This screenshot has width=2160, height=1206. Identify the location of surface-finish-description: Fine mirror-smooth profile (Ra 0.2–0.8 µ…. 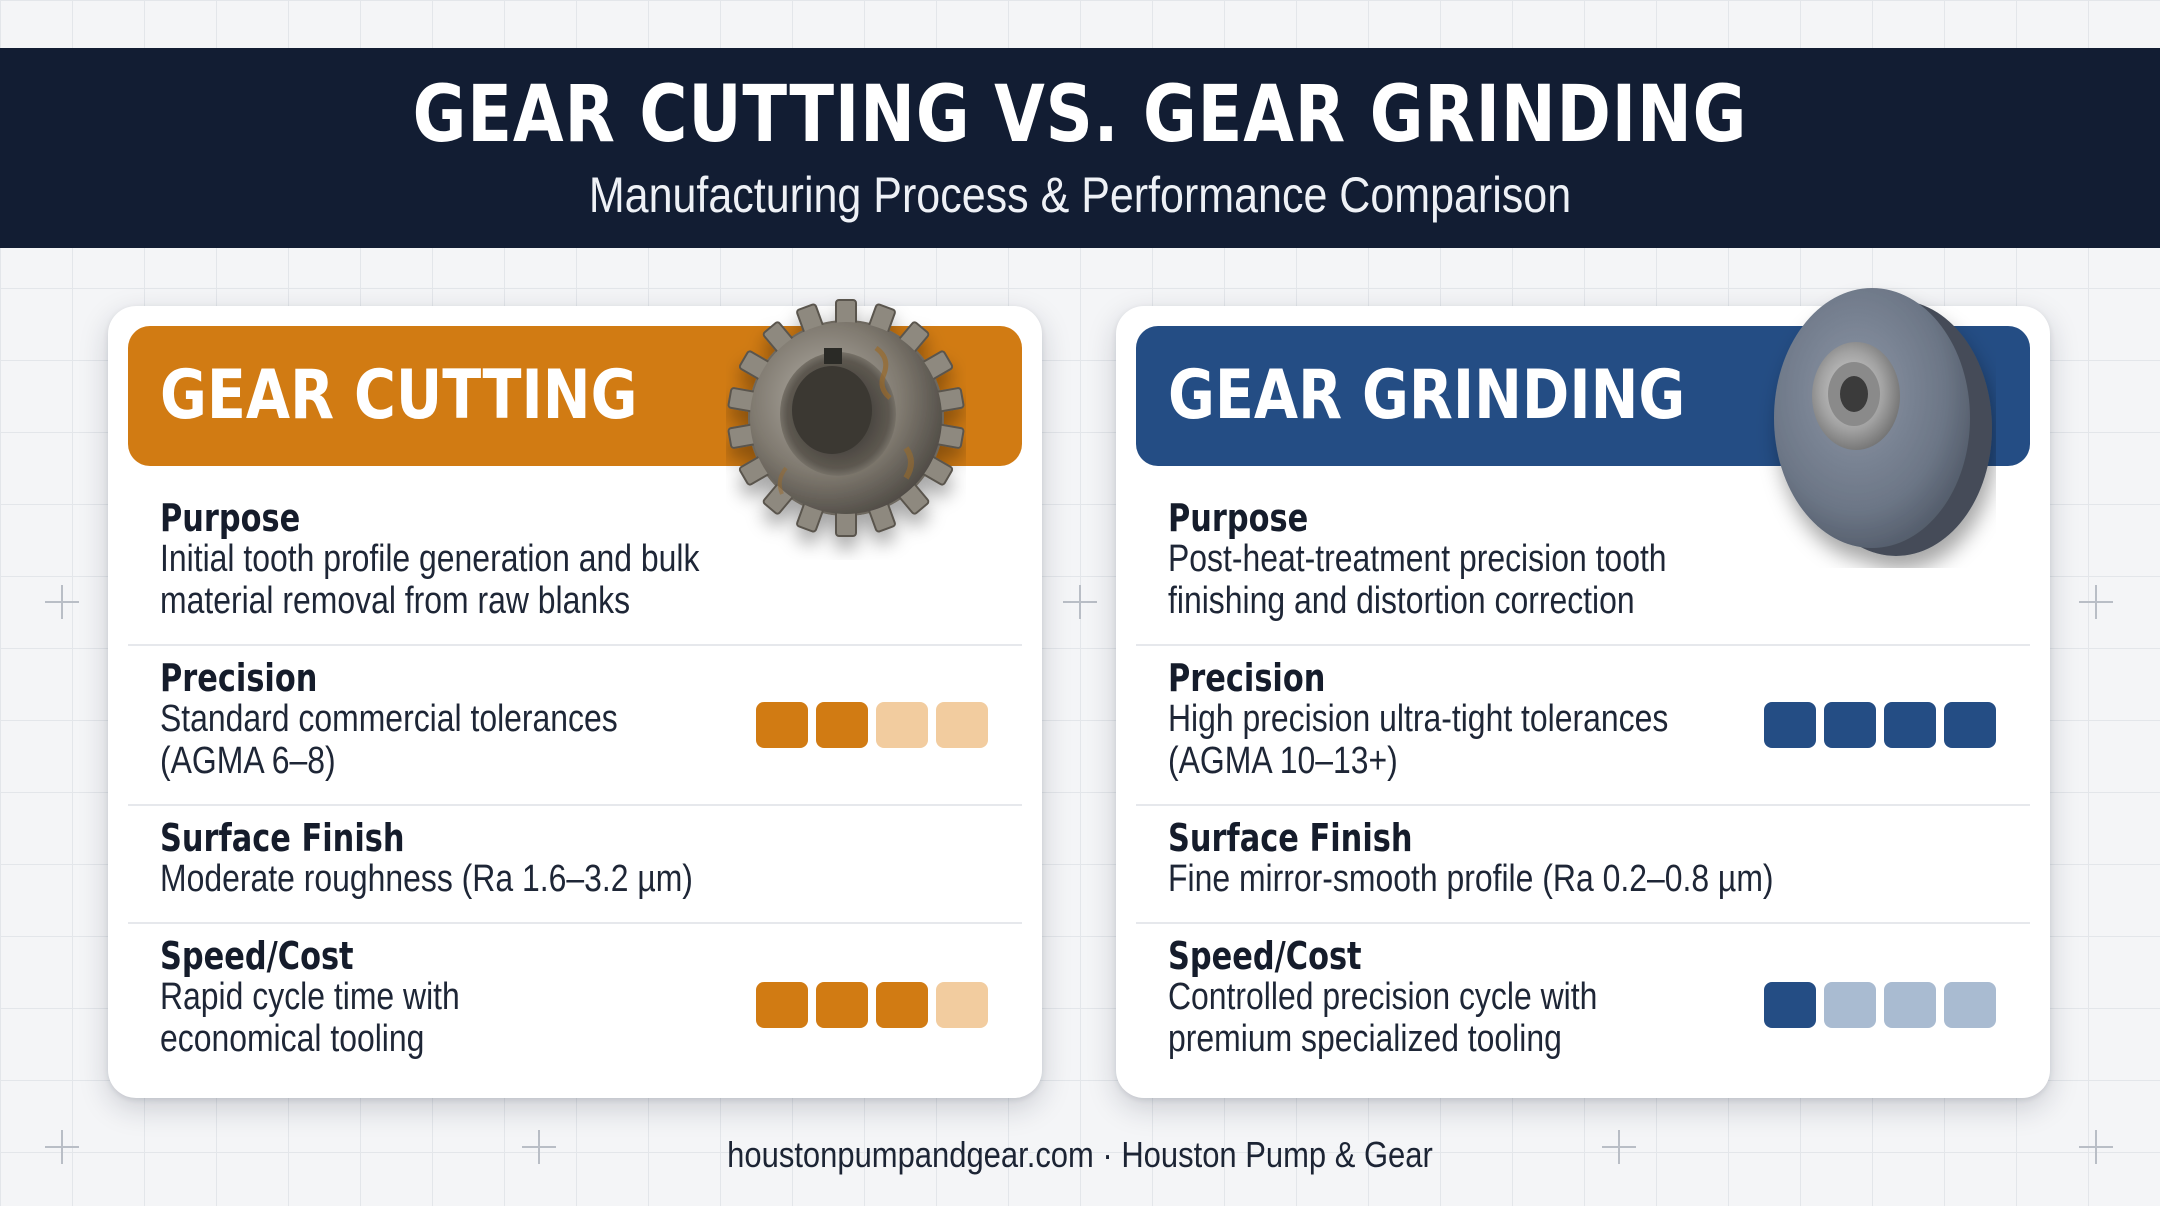
(1471, 879).